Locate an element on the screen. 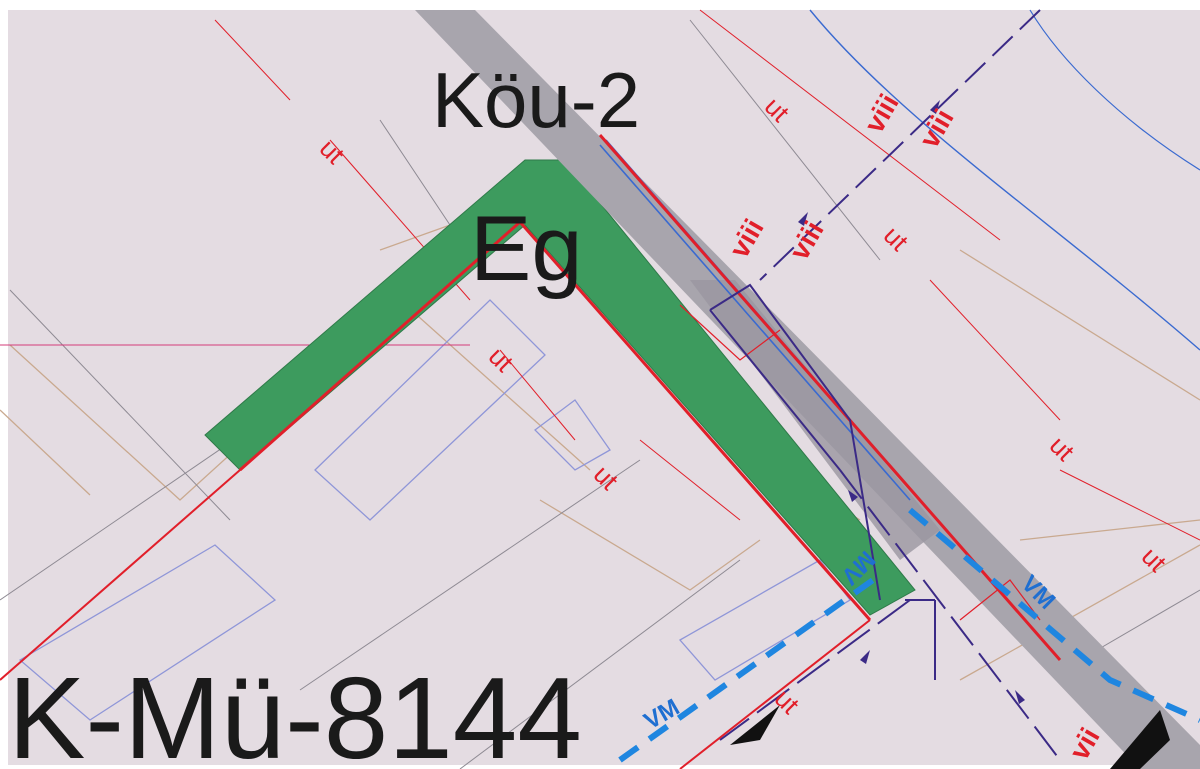 The width and height of the screenshot is (1200, 769). flow-arrows is located at coordinates (911, 402).